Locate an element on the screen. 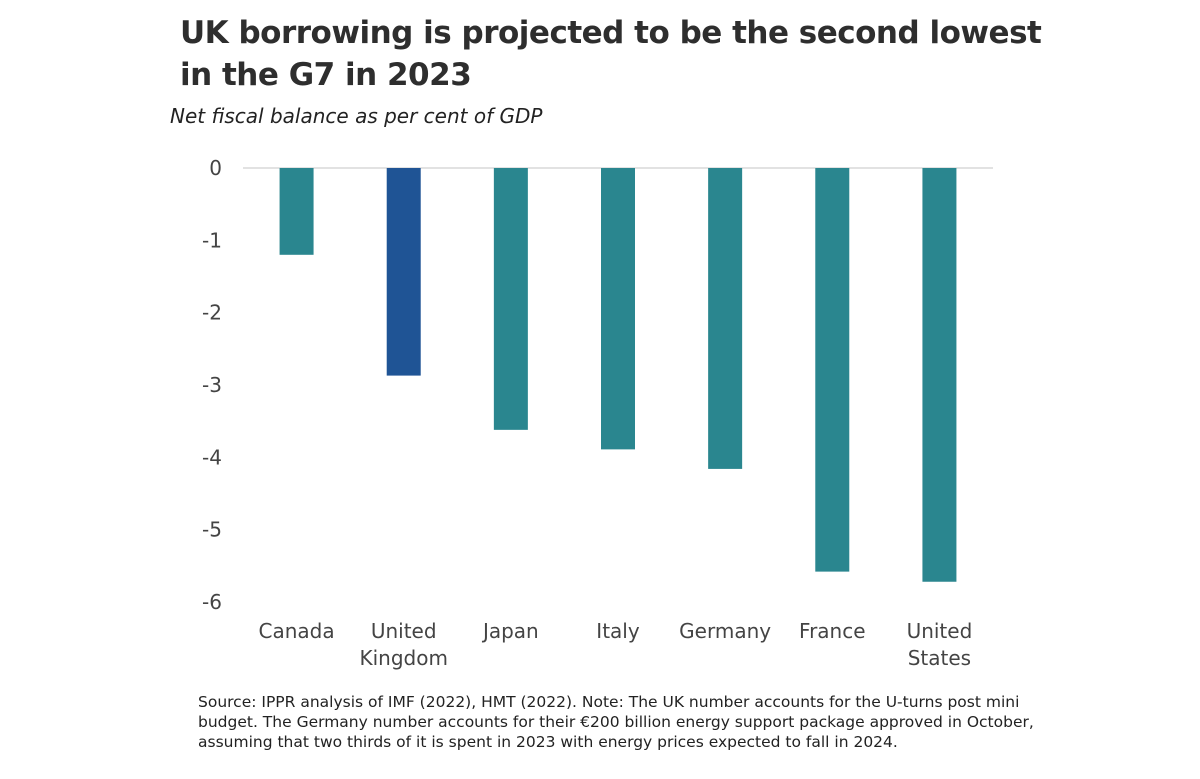 The height and width of the screenshot is (779, 1200). x-category-label: France is located at coordinates (832, 631).